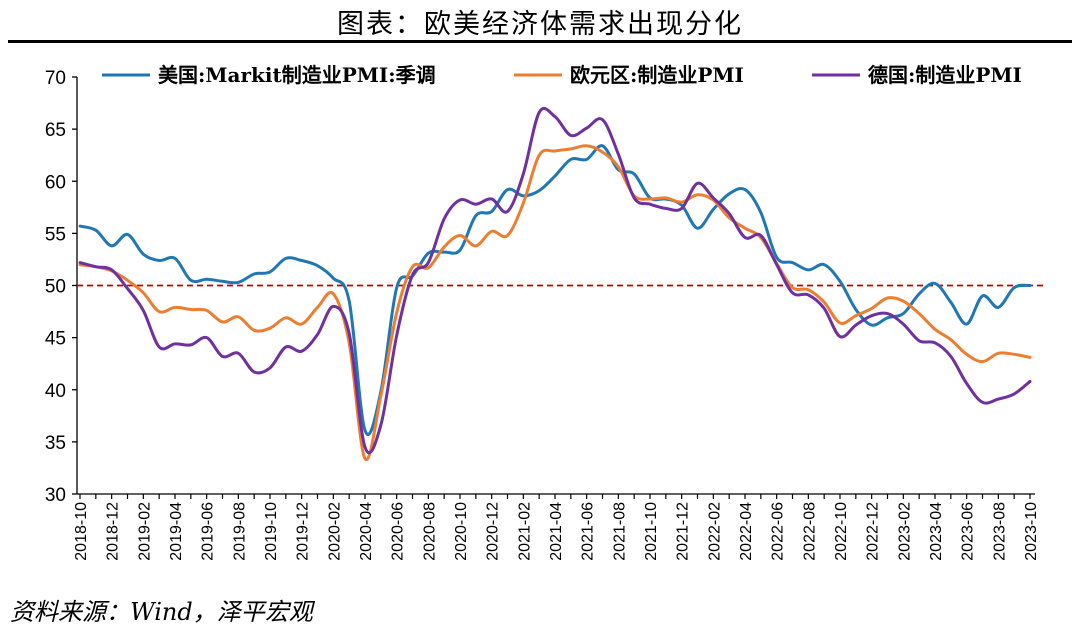 Image resolution: width=1080 pixels, height=627 pixels. I want to click on title-underline, so click(540, 41).